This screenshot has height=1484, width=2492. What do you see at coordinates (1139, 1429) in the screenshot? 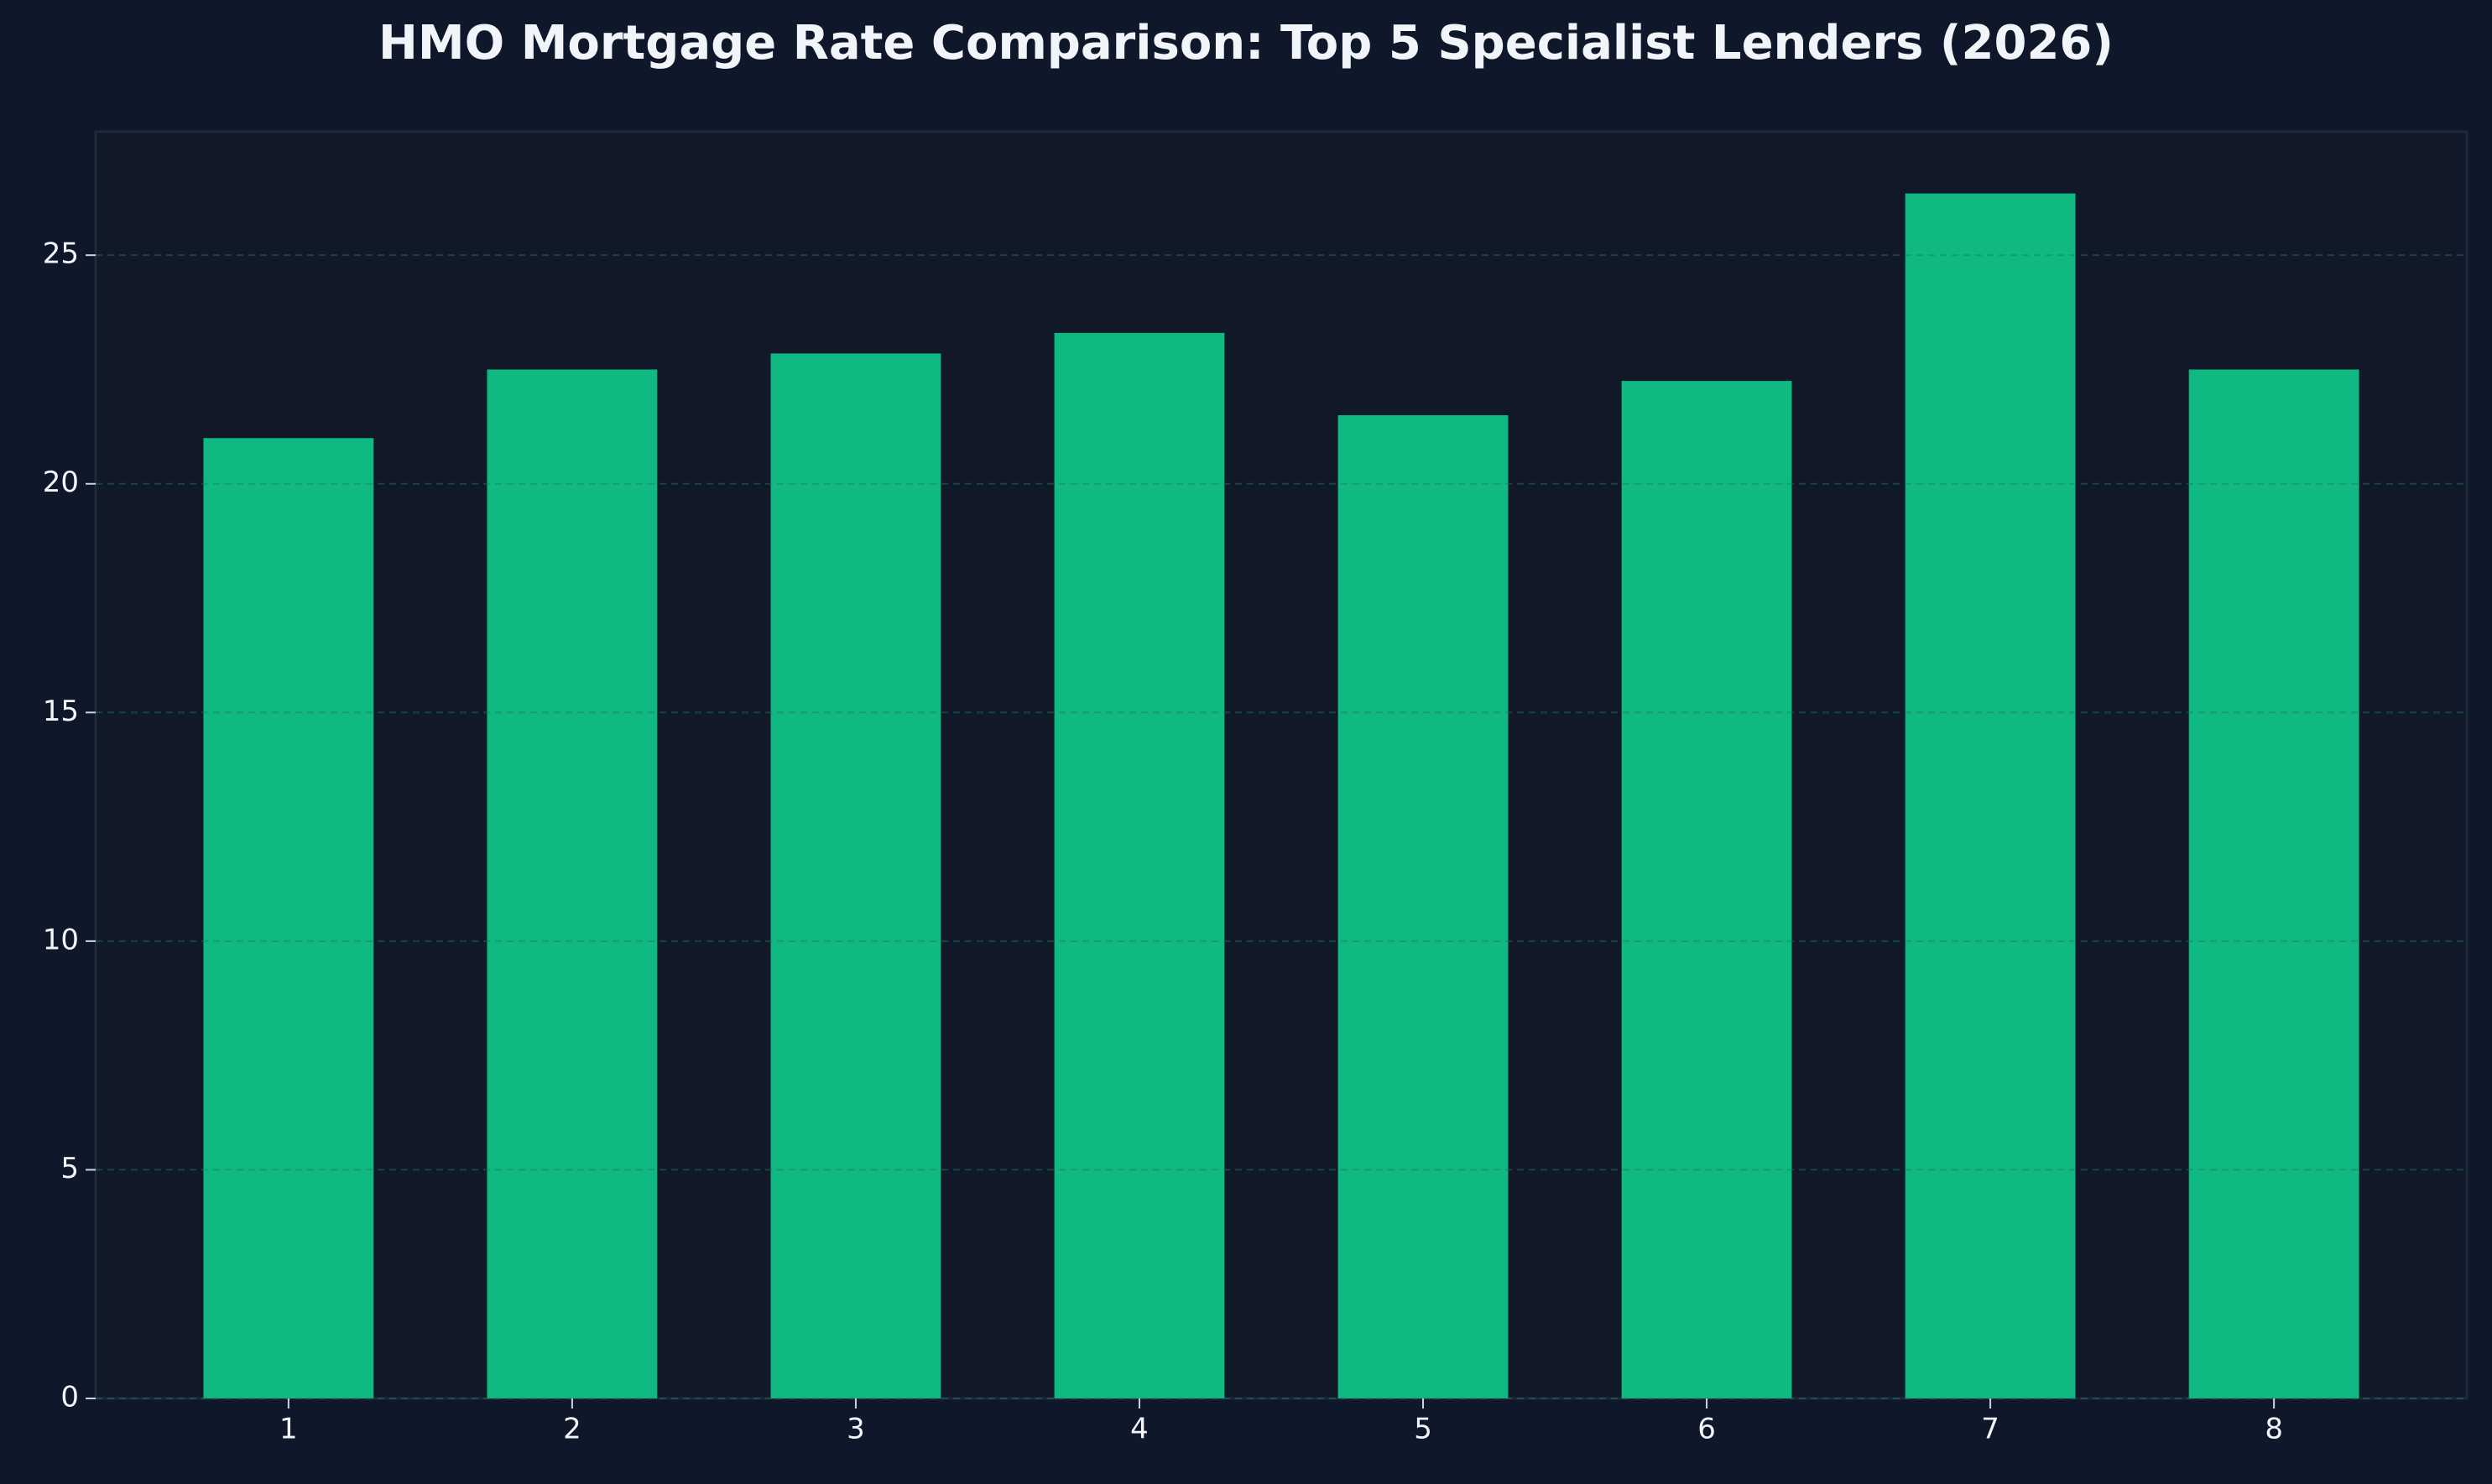
I see `x-tick-label: 4` at bounding box center [1139, 1429].